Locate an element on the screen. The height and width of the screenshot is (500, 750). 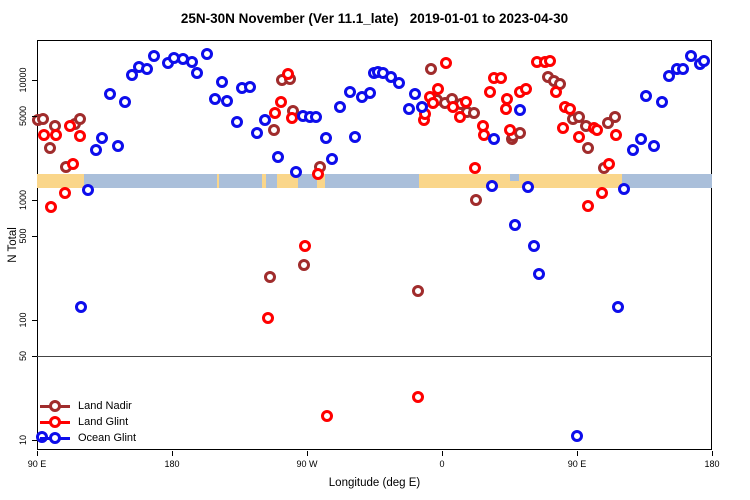
y-axis-tick-label: 50 is located at coordinates (23, 356).